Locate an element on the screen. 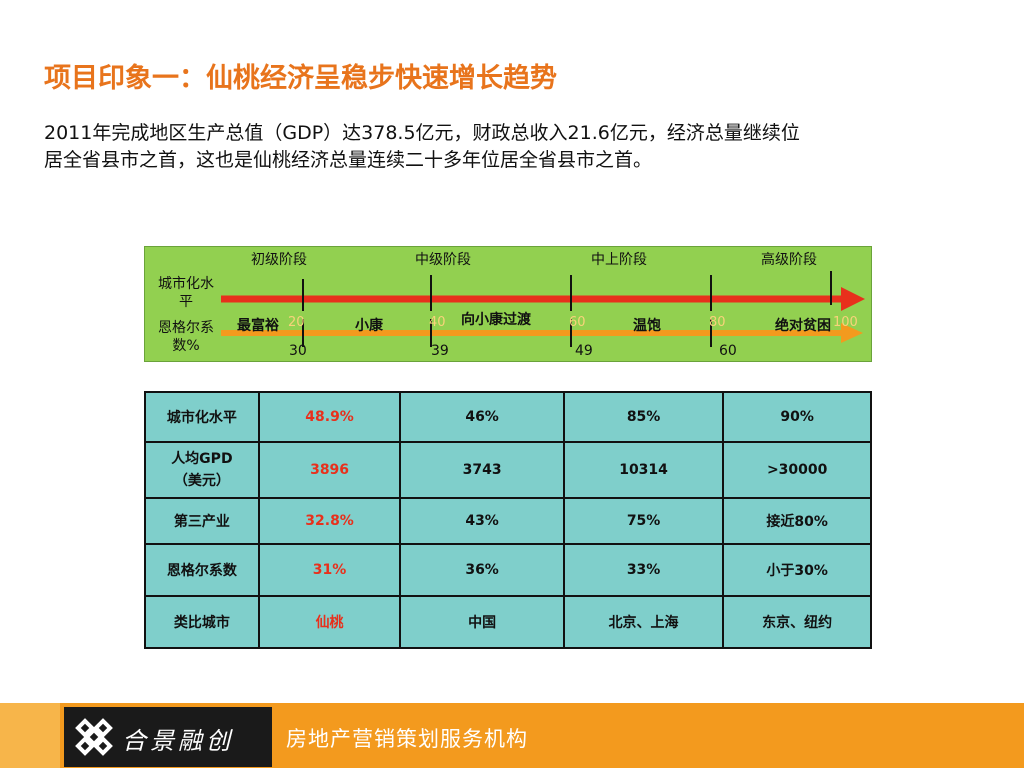 This screenshot has height=768, width=1024. intro-line-2: 居全省县市之首，这也是仙桃经济总量连续二十多年位居全省县市之首。 is located at coordinates (348, 160).